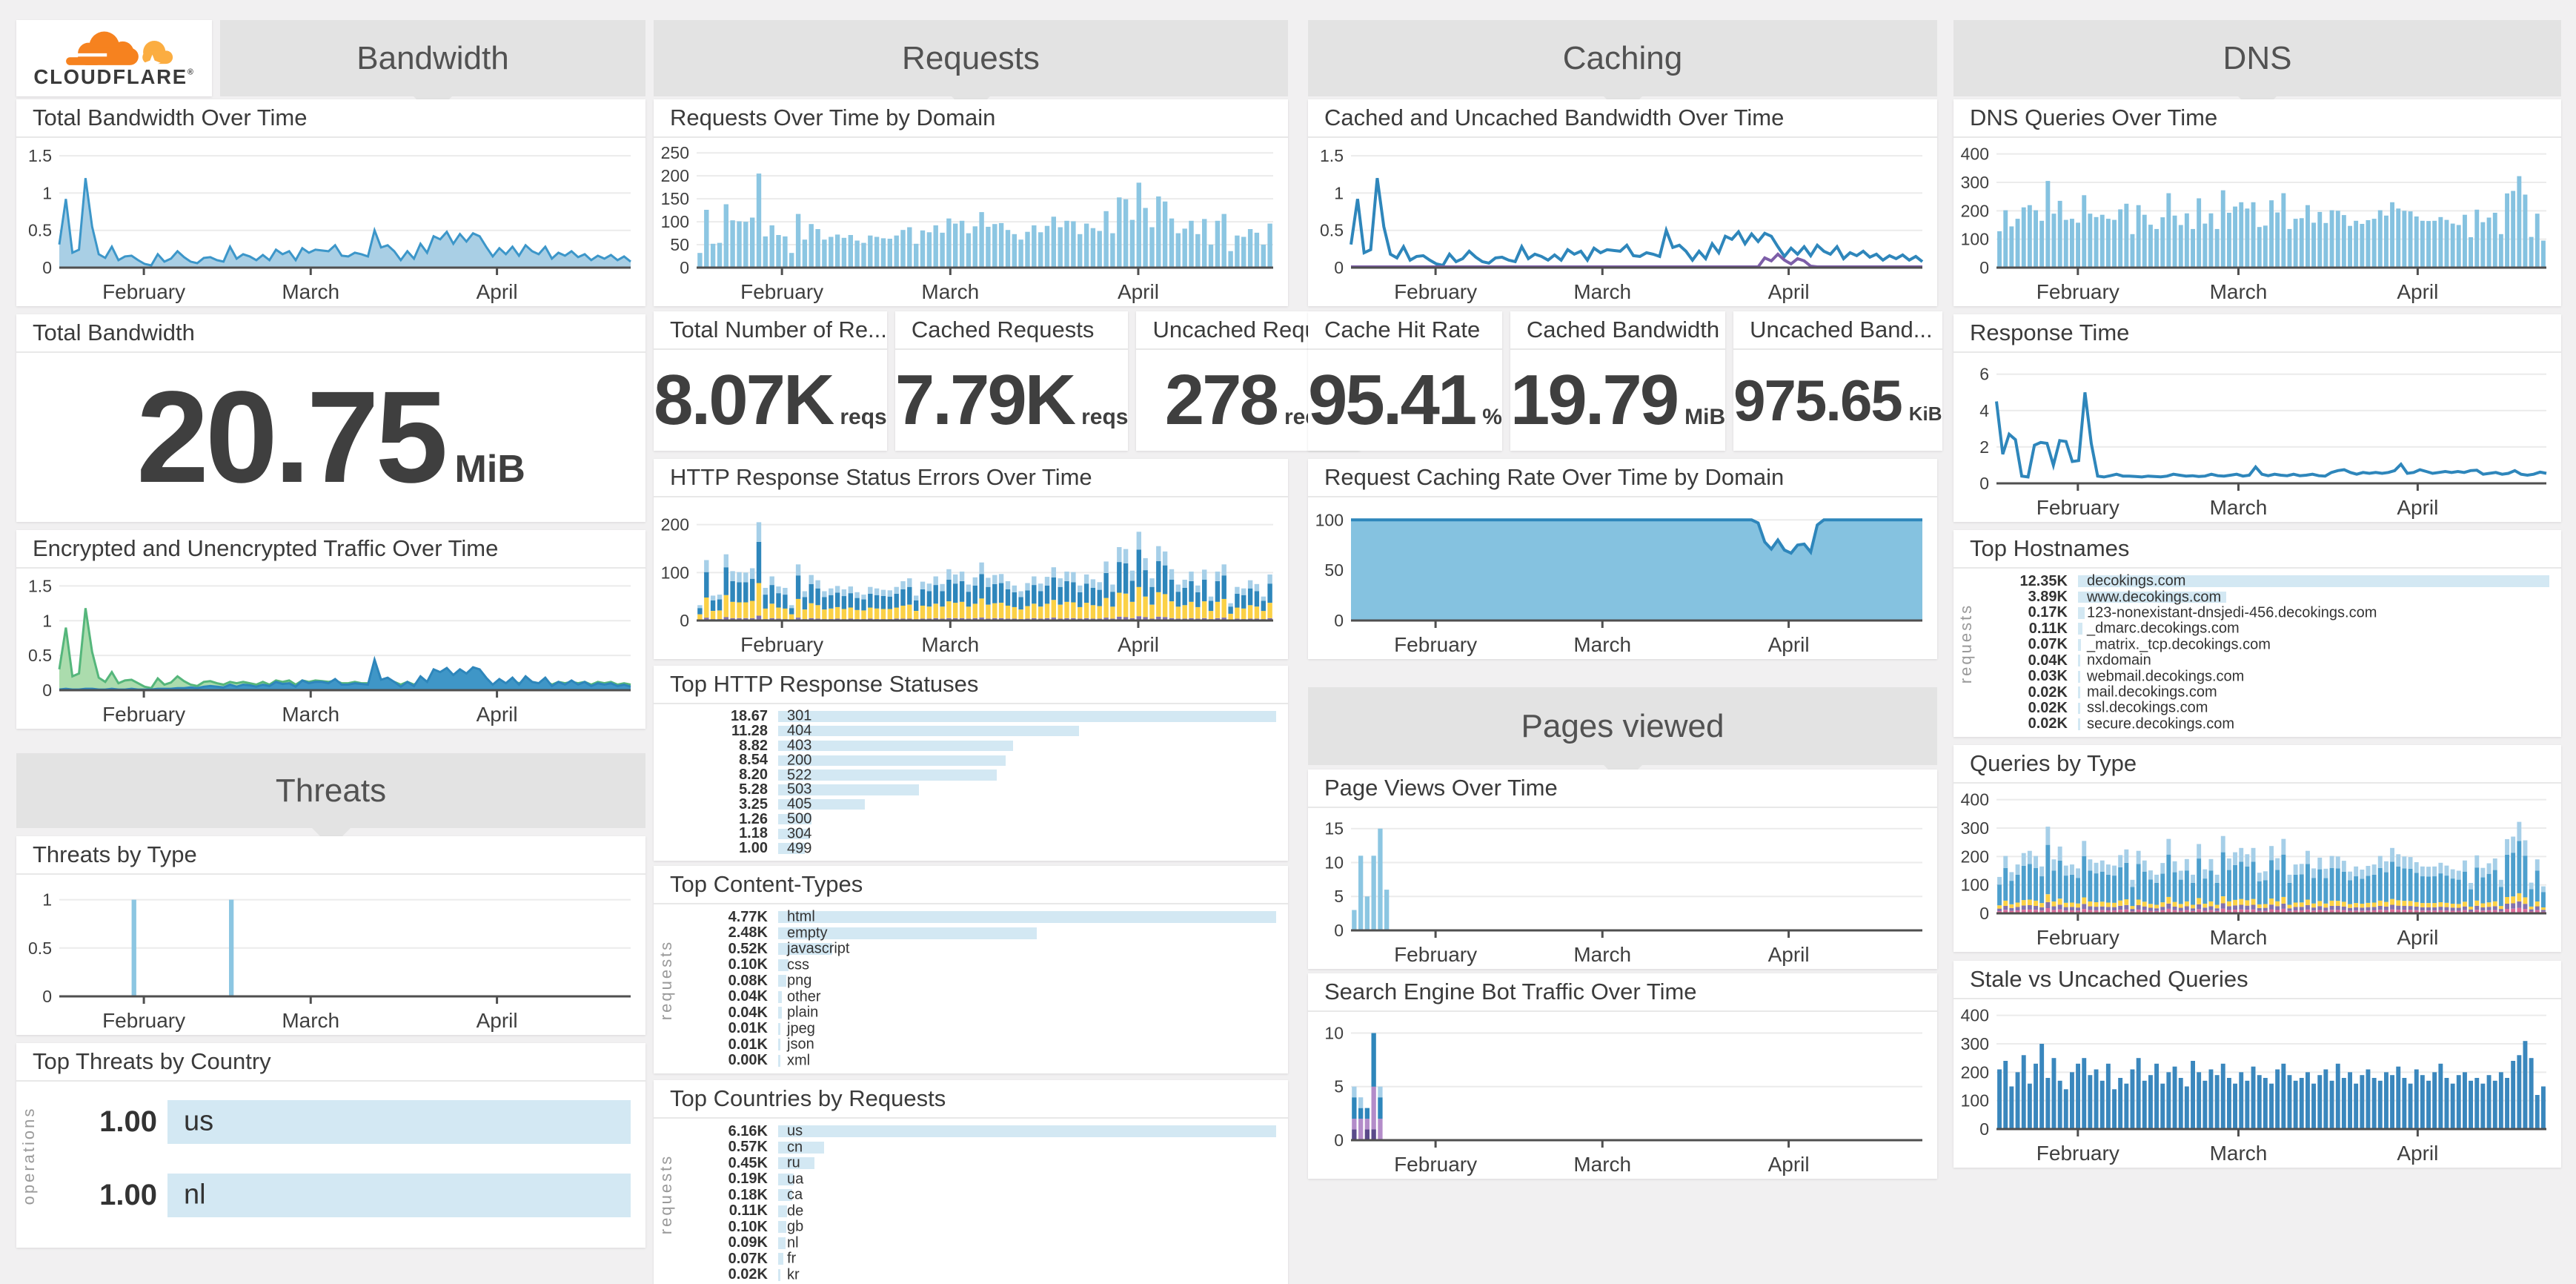  Describe the element at coordinates (1984, 447) in the screenshot. I see `svg-text: 2` at that location.